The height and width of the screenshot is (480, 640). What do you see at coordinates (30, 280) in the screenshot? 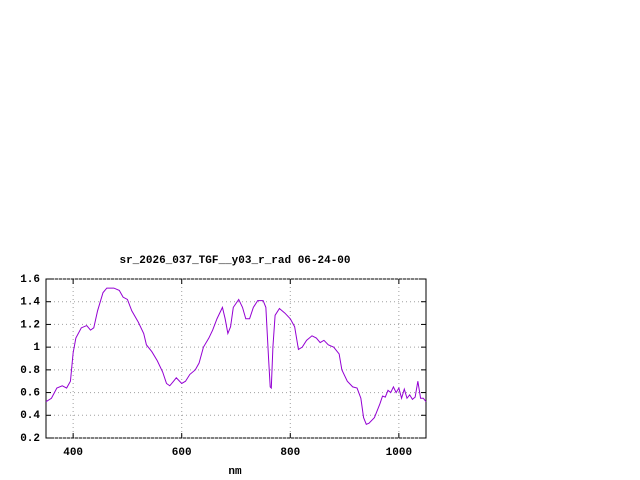
I see `y-tick-label: 1.6` at bounding box center [30, 280].